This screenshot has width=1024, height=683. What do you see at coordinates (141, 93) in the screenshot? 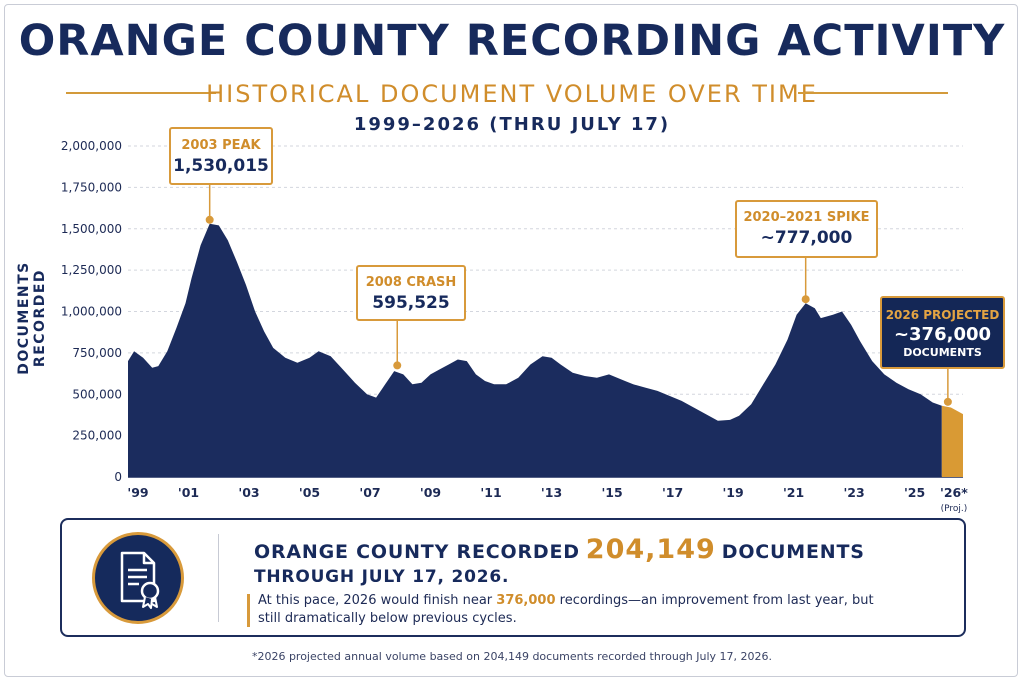
I see `subtitle-rule-left` at bounding box center [141, 93].